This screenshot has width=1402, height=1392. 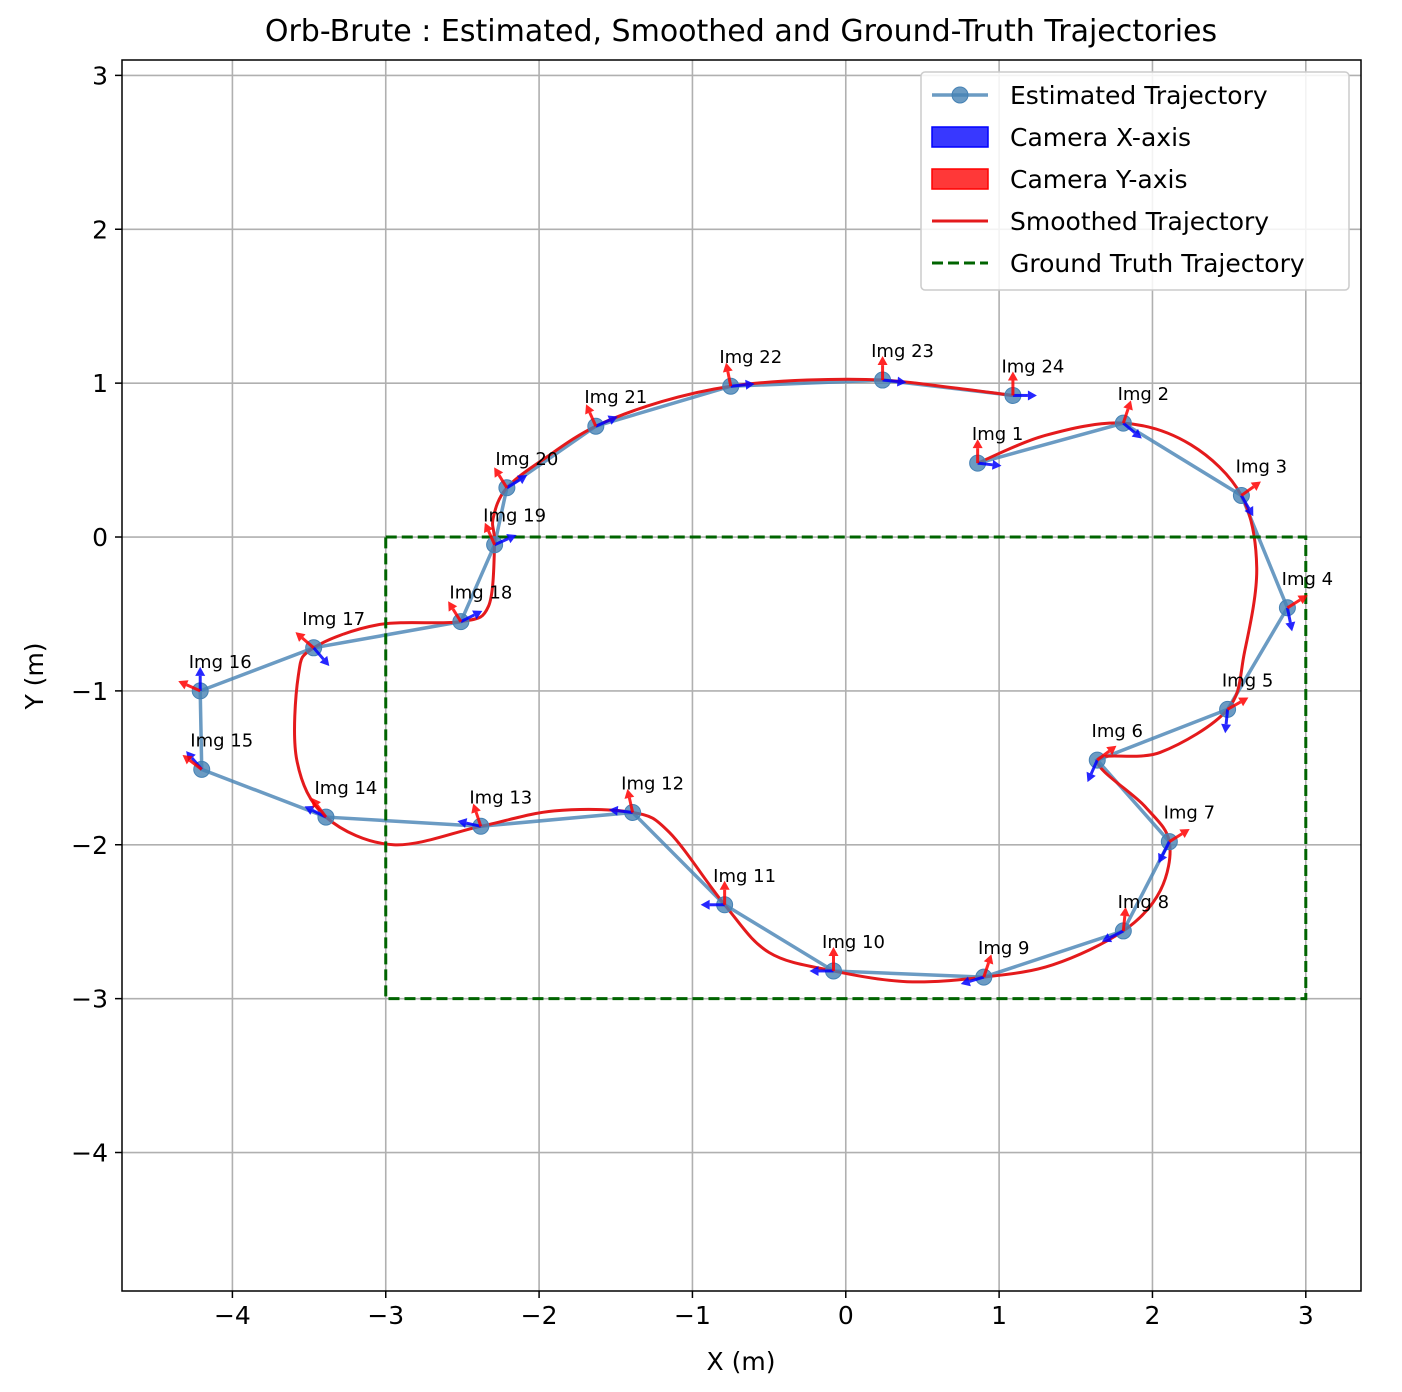 What do you see at coordinates (1117, 731) in the screenshot?
I see `point-label: Img 6` at bounding box center [1117, 731].